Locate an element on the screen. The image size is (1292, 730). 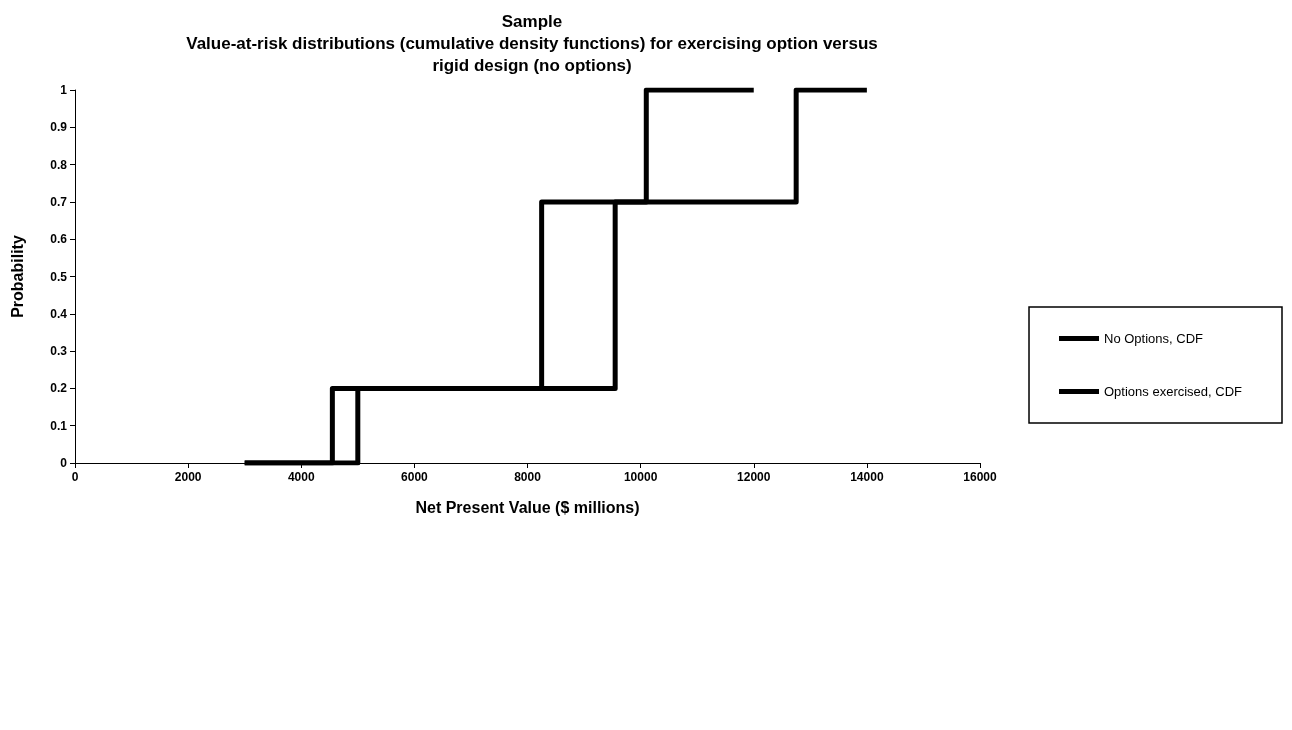
y-tick-label: 0.7 is located at coordinates (59, 201).